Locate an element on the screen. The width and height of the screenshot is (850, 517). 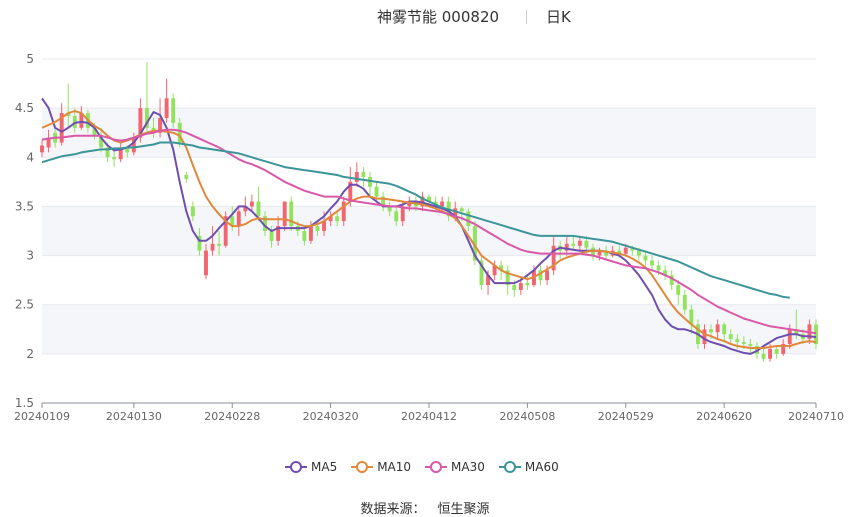
x-tick-label: 20240508 is located at coordinates (527, 416).